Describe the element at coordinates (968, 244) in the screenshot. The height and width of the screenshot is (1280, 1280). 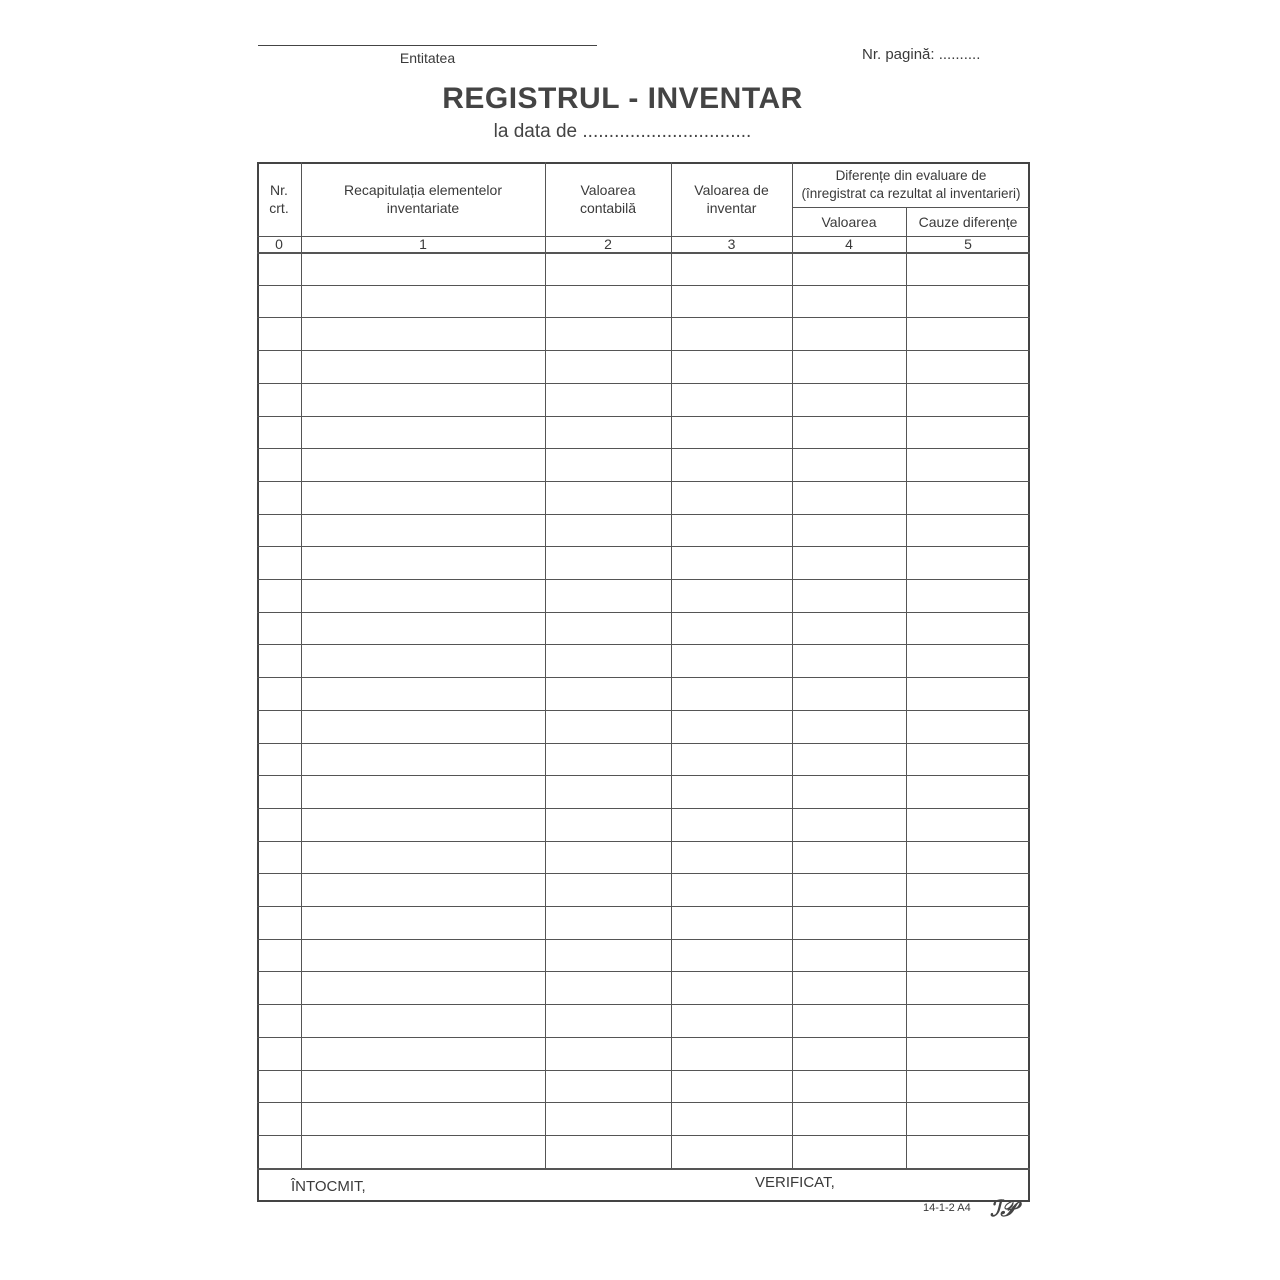
I see `column-number: 5` at that location.